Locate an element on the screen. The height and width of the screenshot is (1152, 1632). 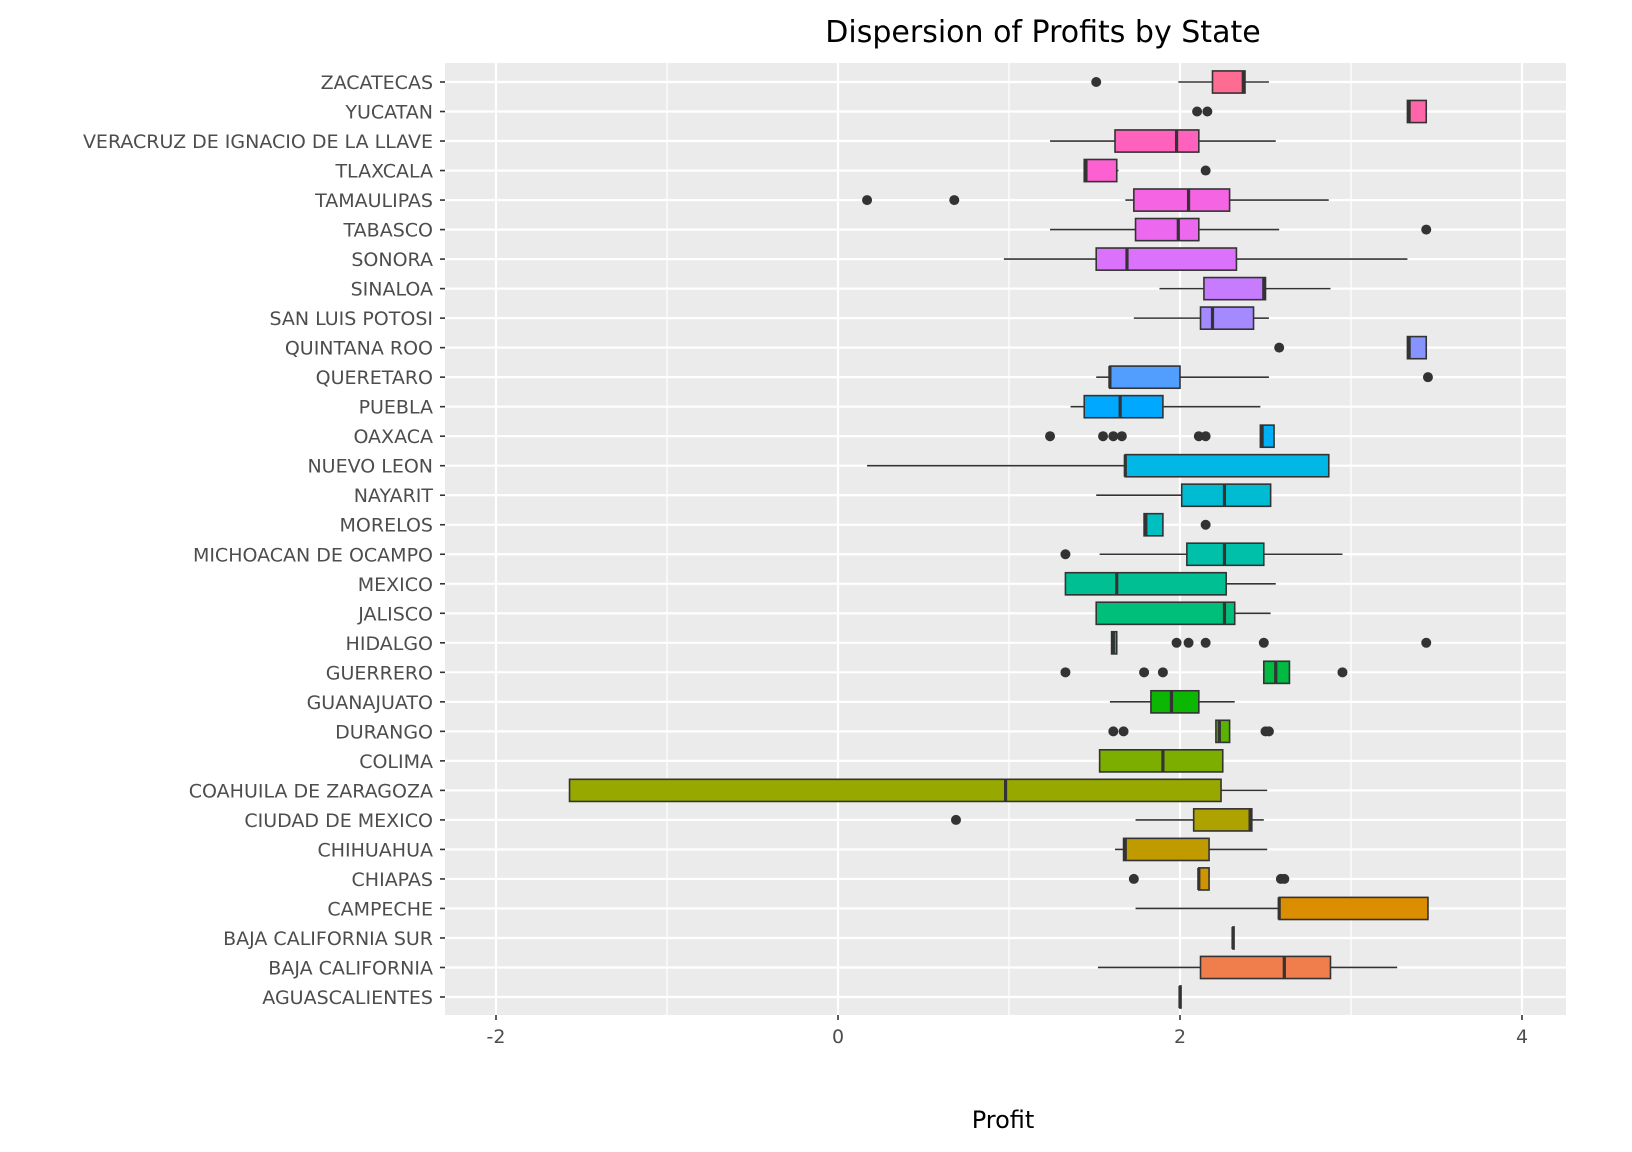
box-queretaro is located at coordinates (1264, 377).